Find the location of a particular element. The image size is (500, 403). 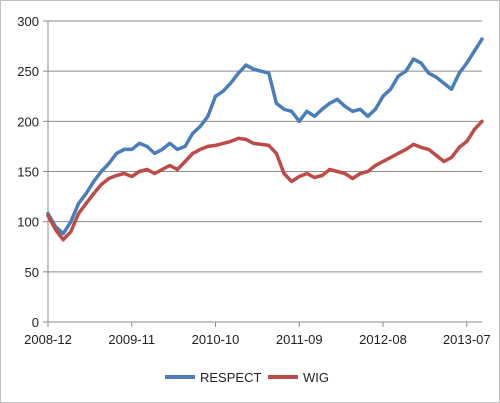

y-tick-label: 200 is located at coordinates (28, 121).